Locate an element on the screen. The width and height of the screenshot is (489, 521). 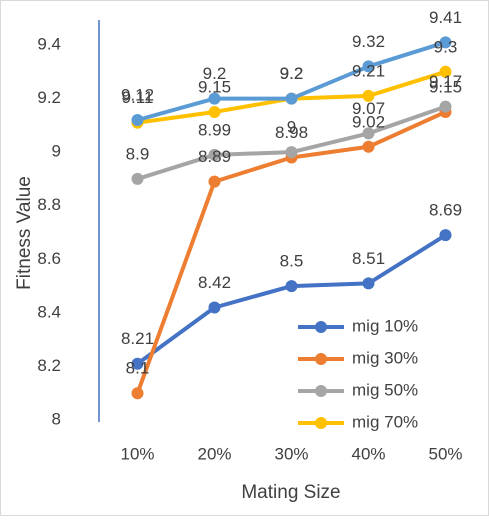
y-tick-label: 8.4 is located at coordinates (49, 311).